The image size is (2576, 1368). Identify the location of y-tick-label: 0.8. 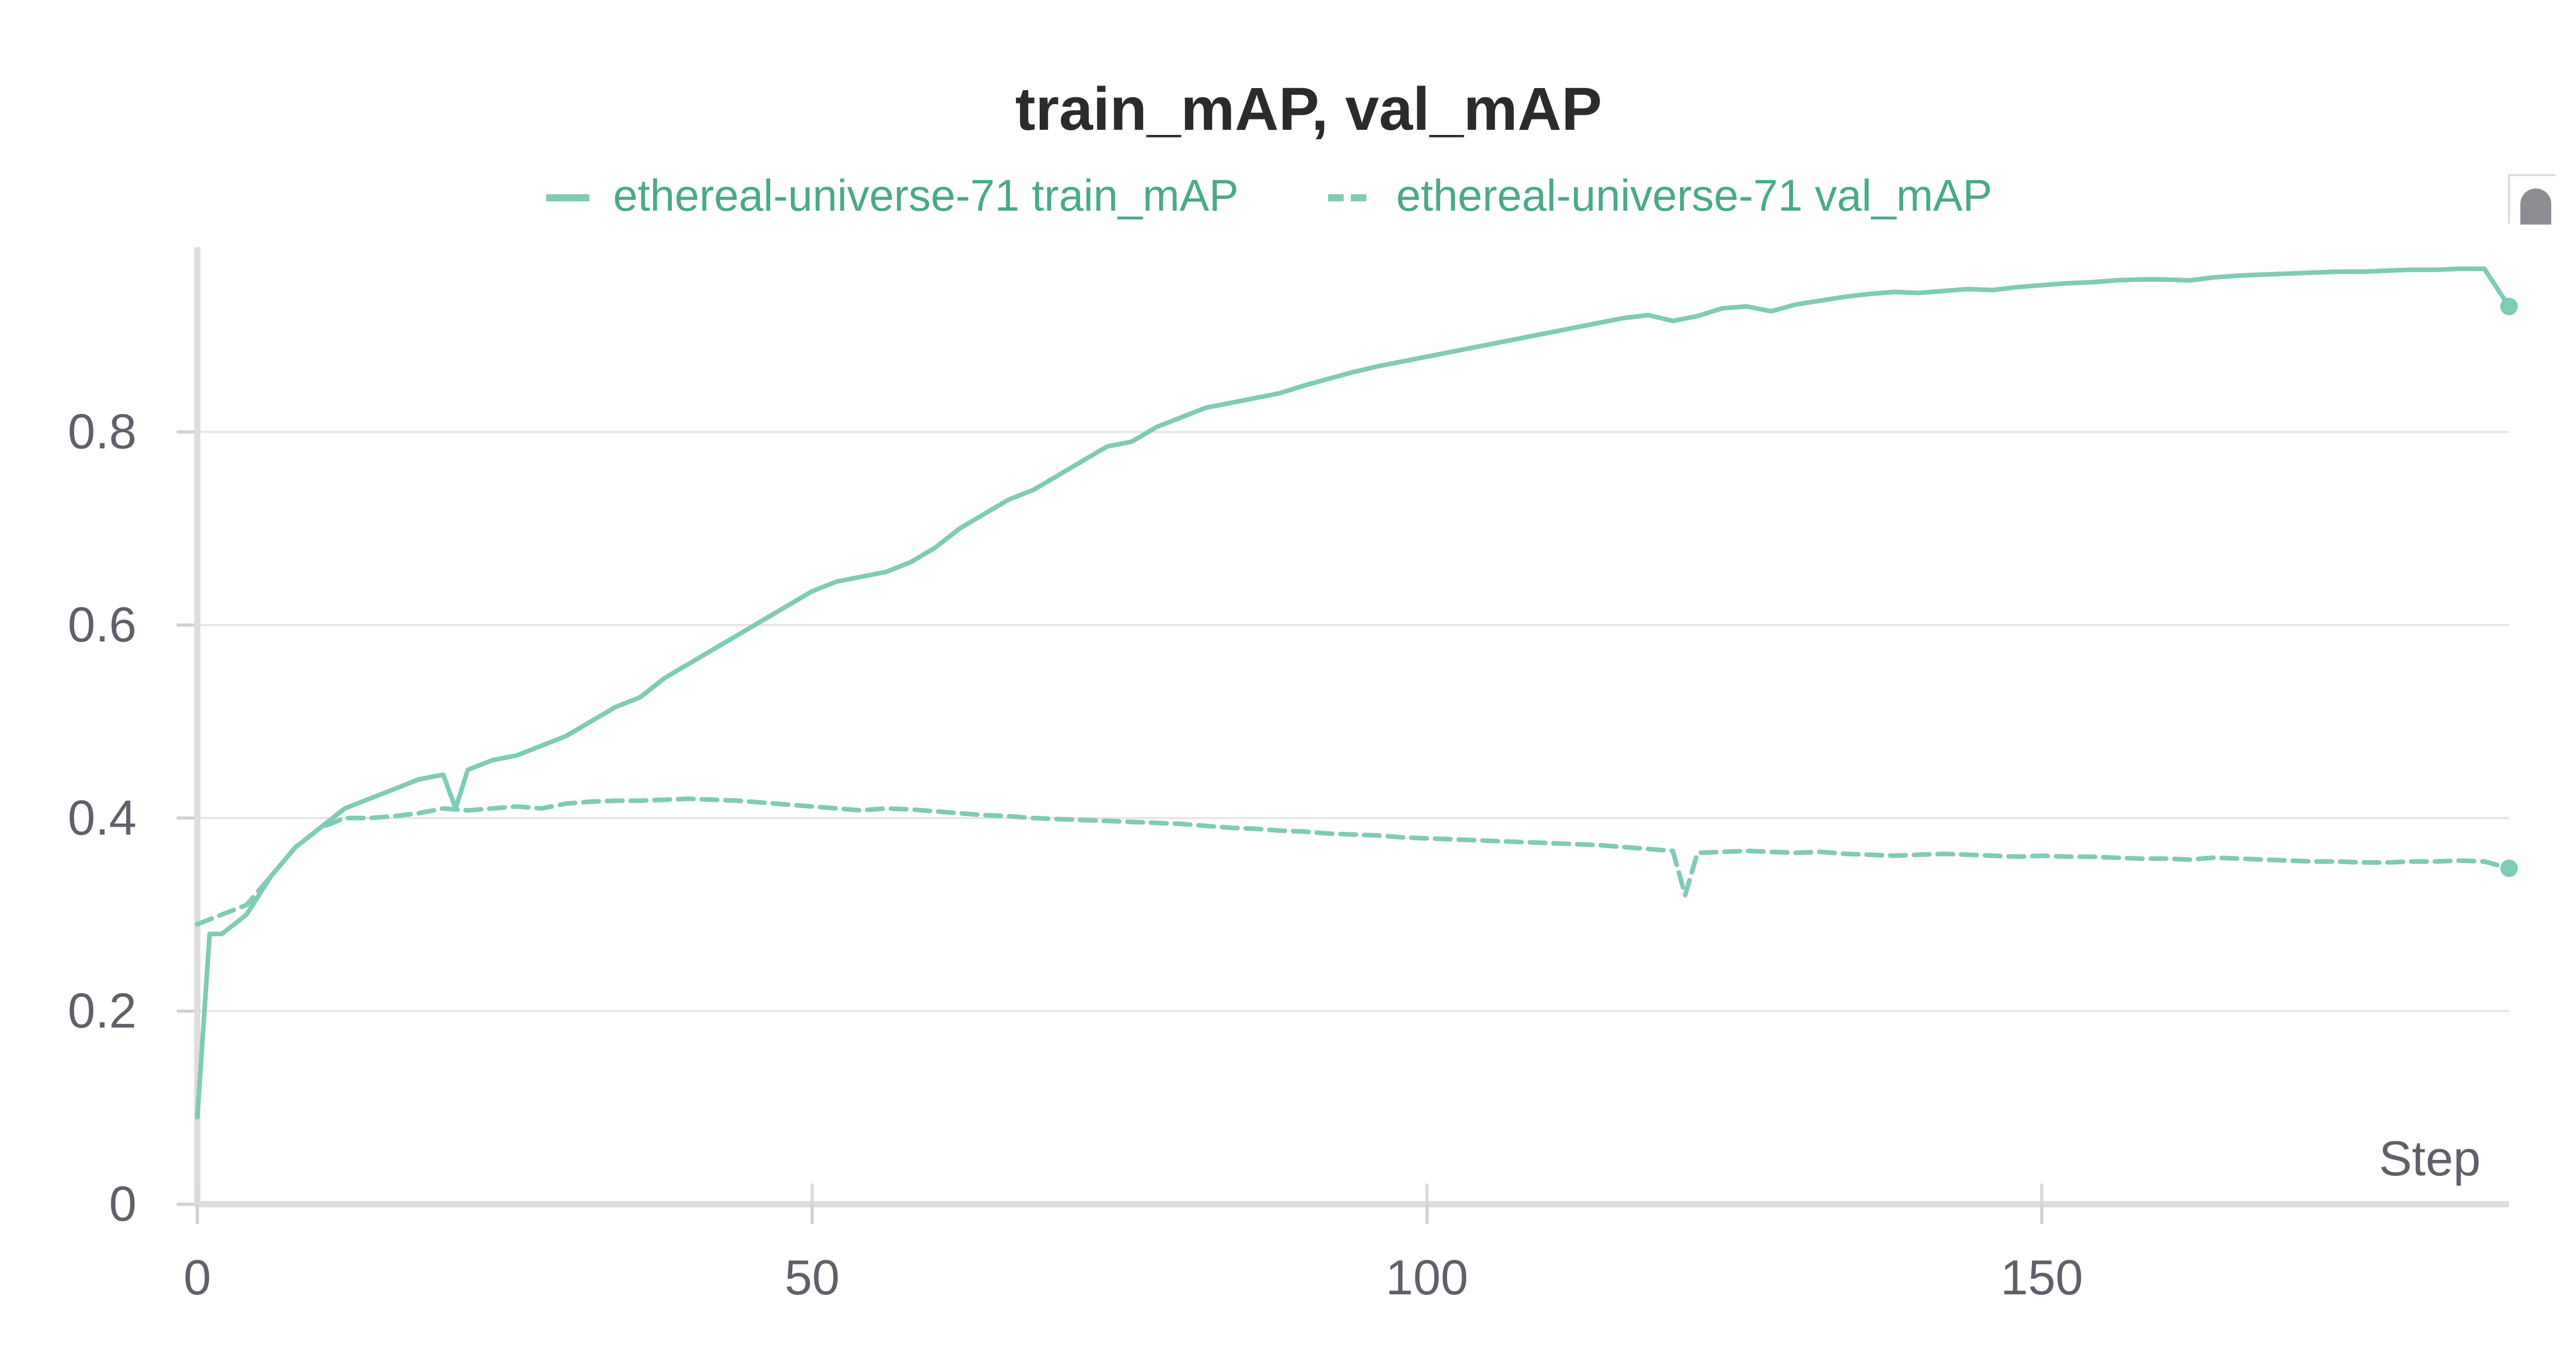
(102, 431).